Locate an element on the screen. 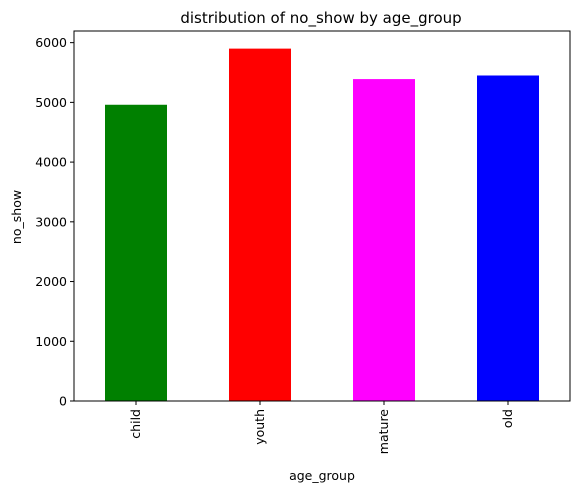 The height and width of the screenshot is (491, 580). y-tick-label-2000: 2000 is located at coordinates (51, 281).